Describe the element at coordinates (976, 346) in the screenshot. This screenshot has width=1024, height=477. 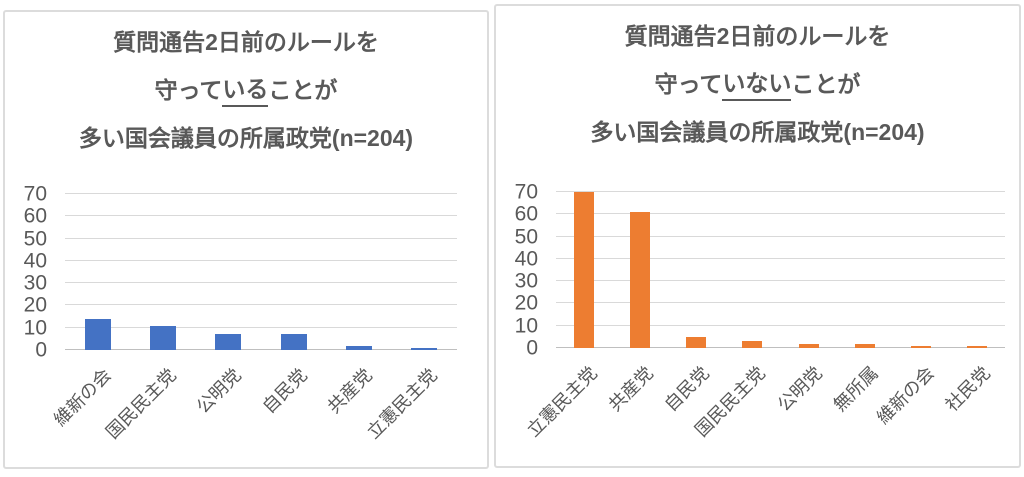
I see `bar-社民党` at that location.